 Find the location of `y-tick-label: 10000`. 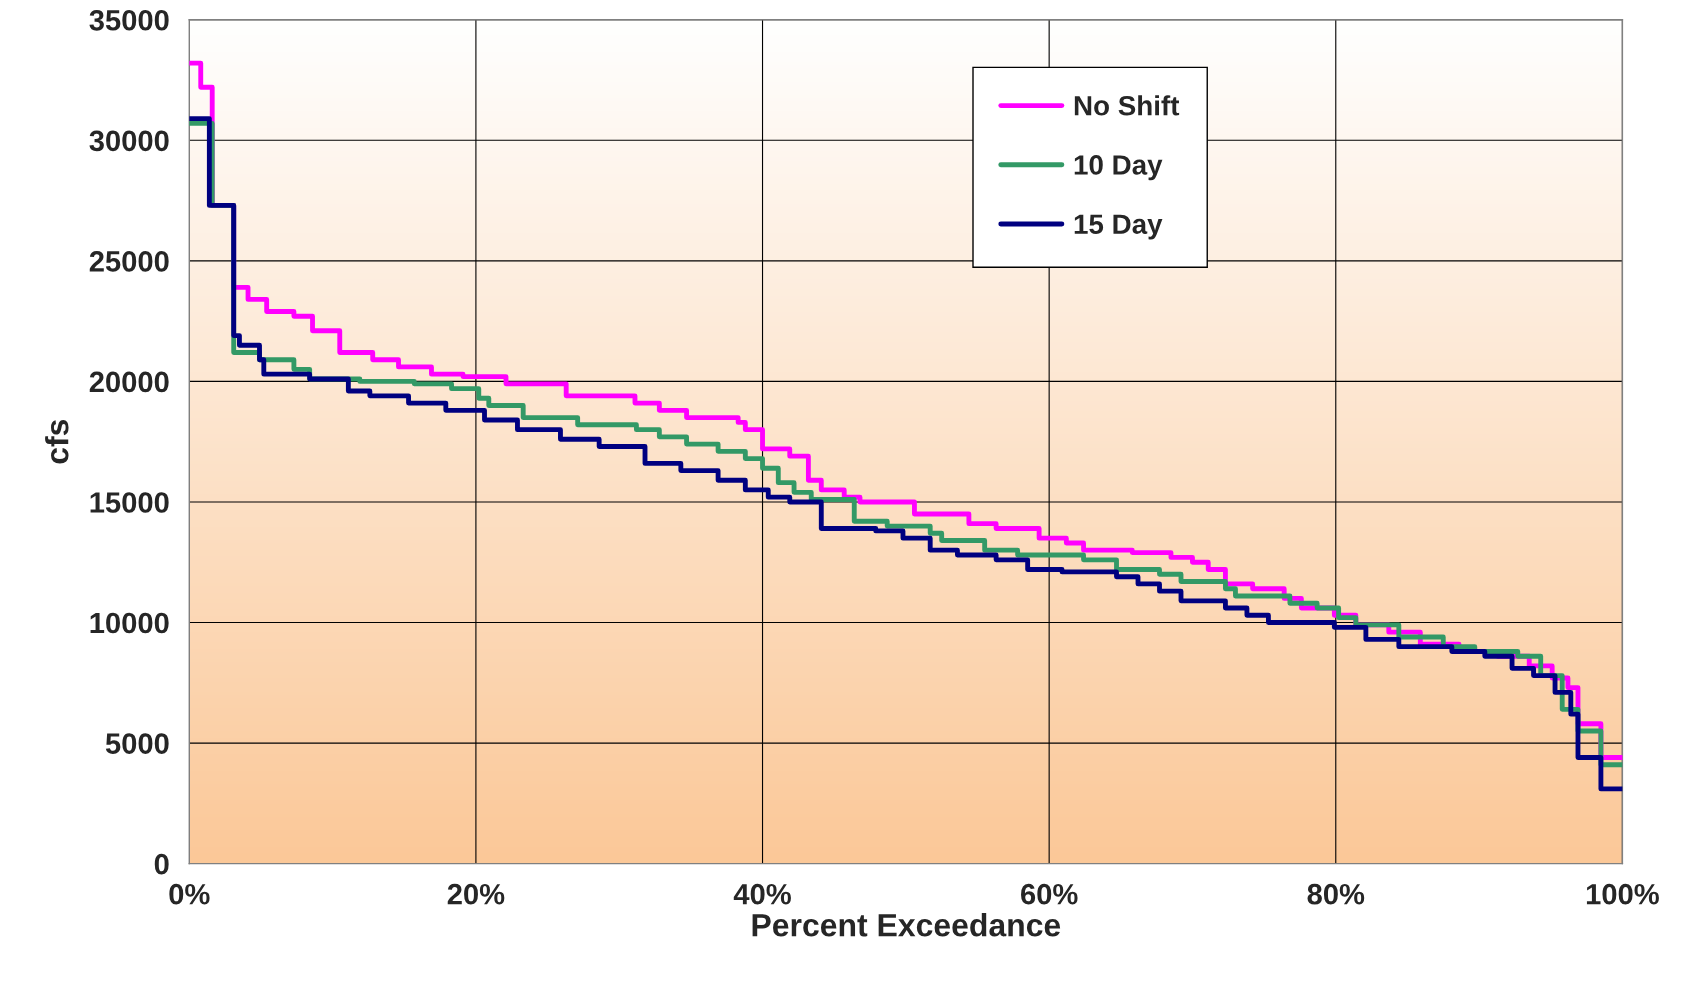

y-tick-label: 10000 is located at coordinates (129, 623).